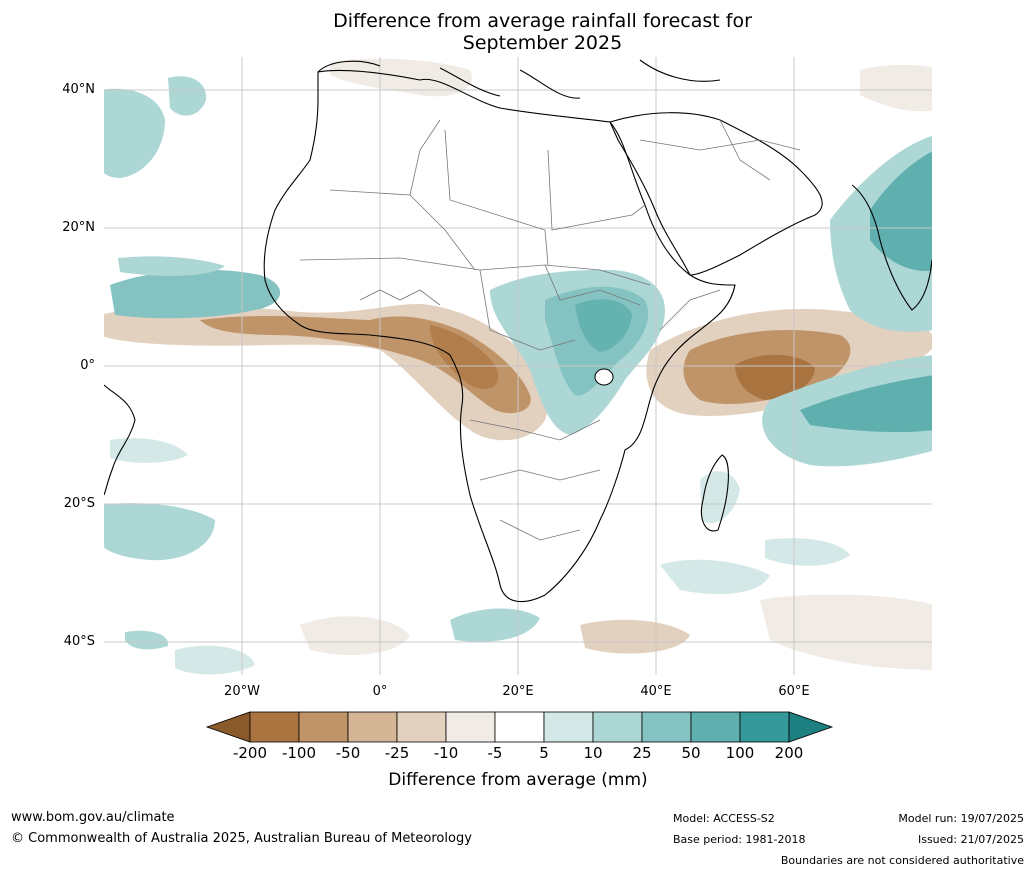 Image resolution: width=1035 pixels, height=873 pixels. What do you see at coordinates (720, 497) in the screenshot?
I see `wet-madagascar` at bounding box center [720, 497].